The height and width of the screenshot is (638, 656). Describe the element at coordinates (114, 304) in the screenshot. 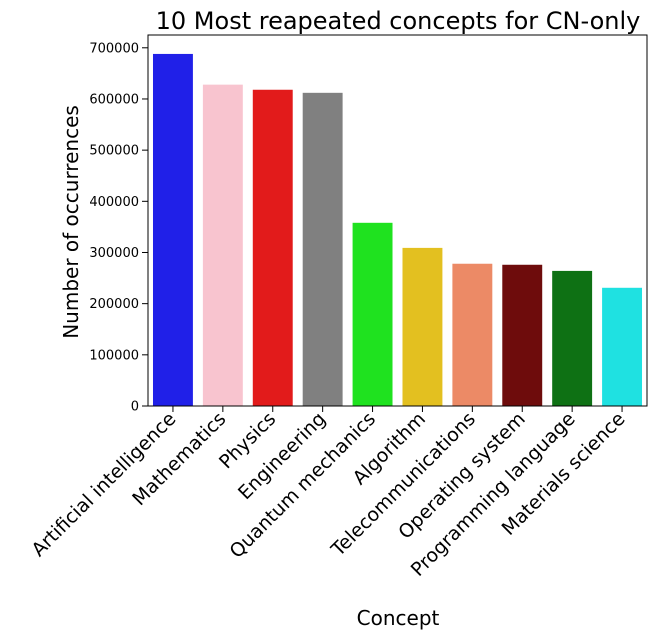

I see `y-tick-label: 200000` at that location.